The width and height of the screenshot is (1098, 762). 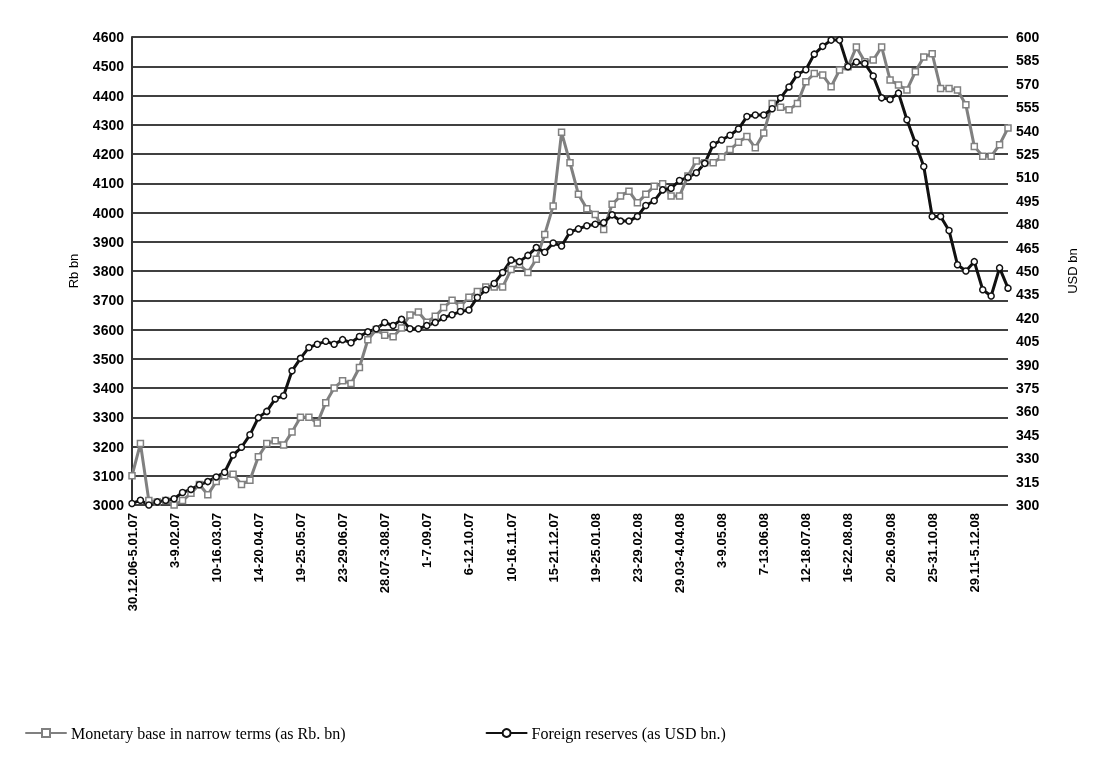 What do you see at coordinates (385, 553) in the screenshot?
I see `x-tick-label: 28.07-3.08.07` at bounding box center [385, 553].